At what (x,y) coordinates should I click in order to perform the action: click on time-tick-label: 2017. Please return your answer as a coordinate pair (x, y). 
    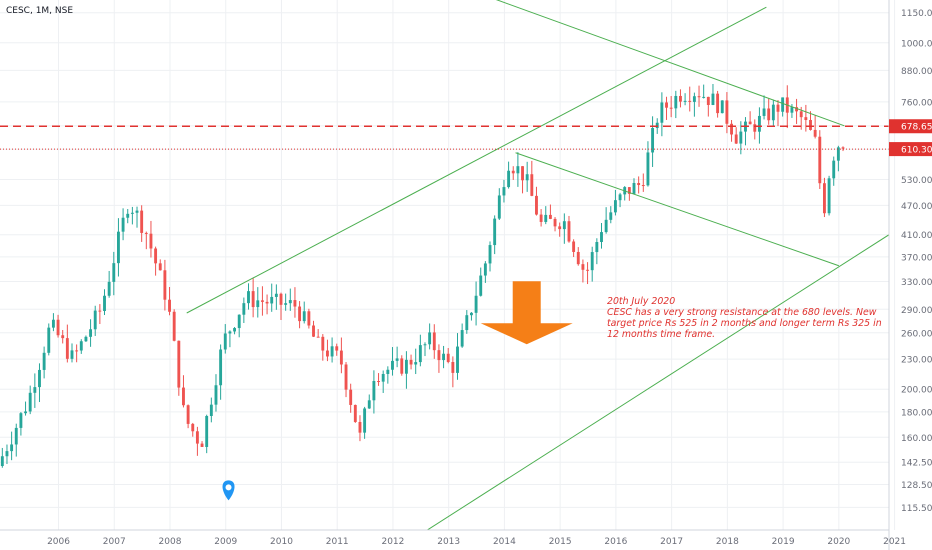
    Looking at the image, I should click on (671, 542).